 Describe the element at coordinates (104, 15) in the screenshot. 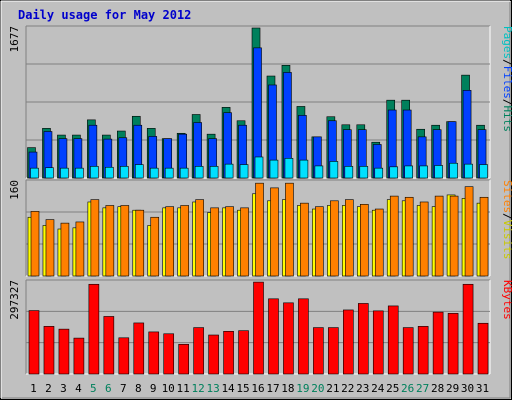

I see `chart-title: Daily usage for May 2012` at that location.